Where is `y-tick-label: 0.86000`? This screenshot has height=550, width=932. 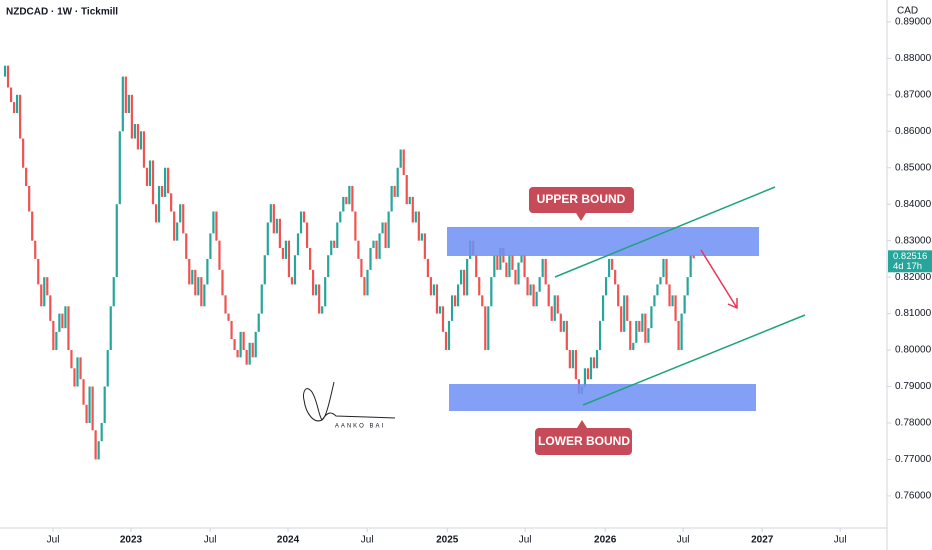 y-tick-label: 0.86000 is located at coordinates (913, 131).